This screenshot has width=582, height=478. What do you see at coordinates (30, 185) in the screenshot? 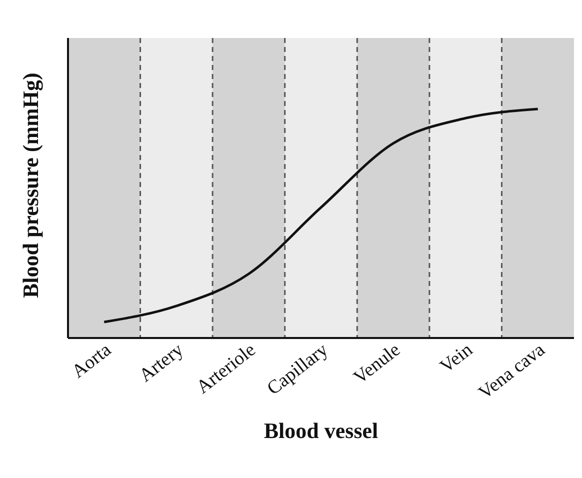
I see `y-axis-title: Blood pressure (mmHg)` at bounding box center [30, 185].